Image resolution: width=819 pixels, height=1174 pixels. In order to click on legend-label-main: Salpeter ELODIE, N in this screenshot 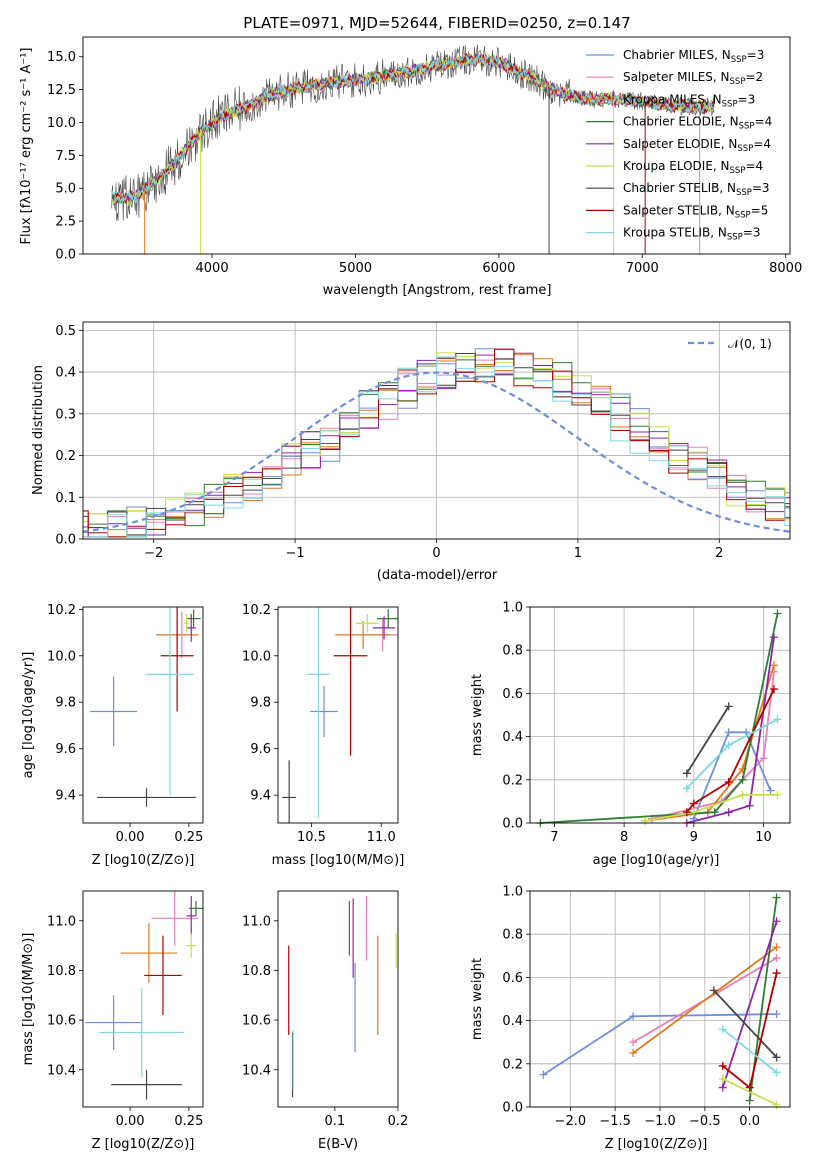, I will do `click(680, 144)`.